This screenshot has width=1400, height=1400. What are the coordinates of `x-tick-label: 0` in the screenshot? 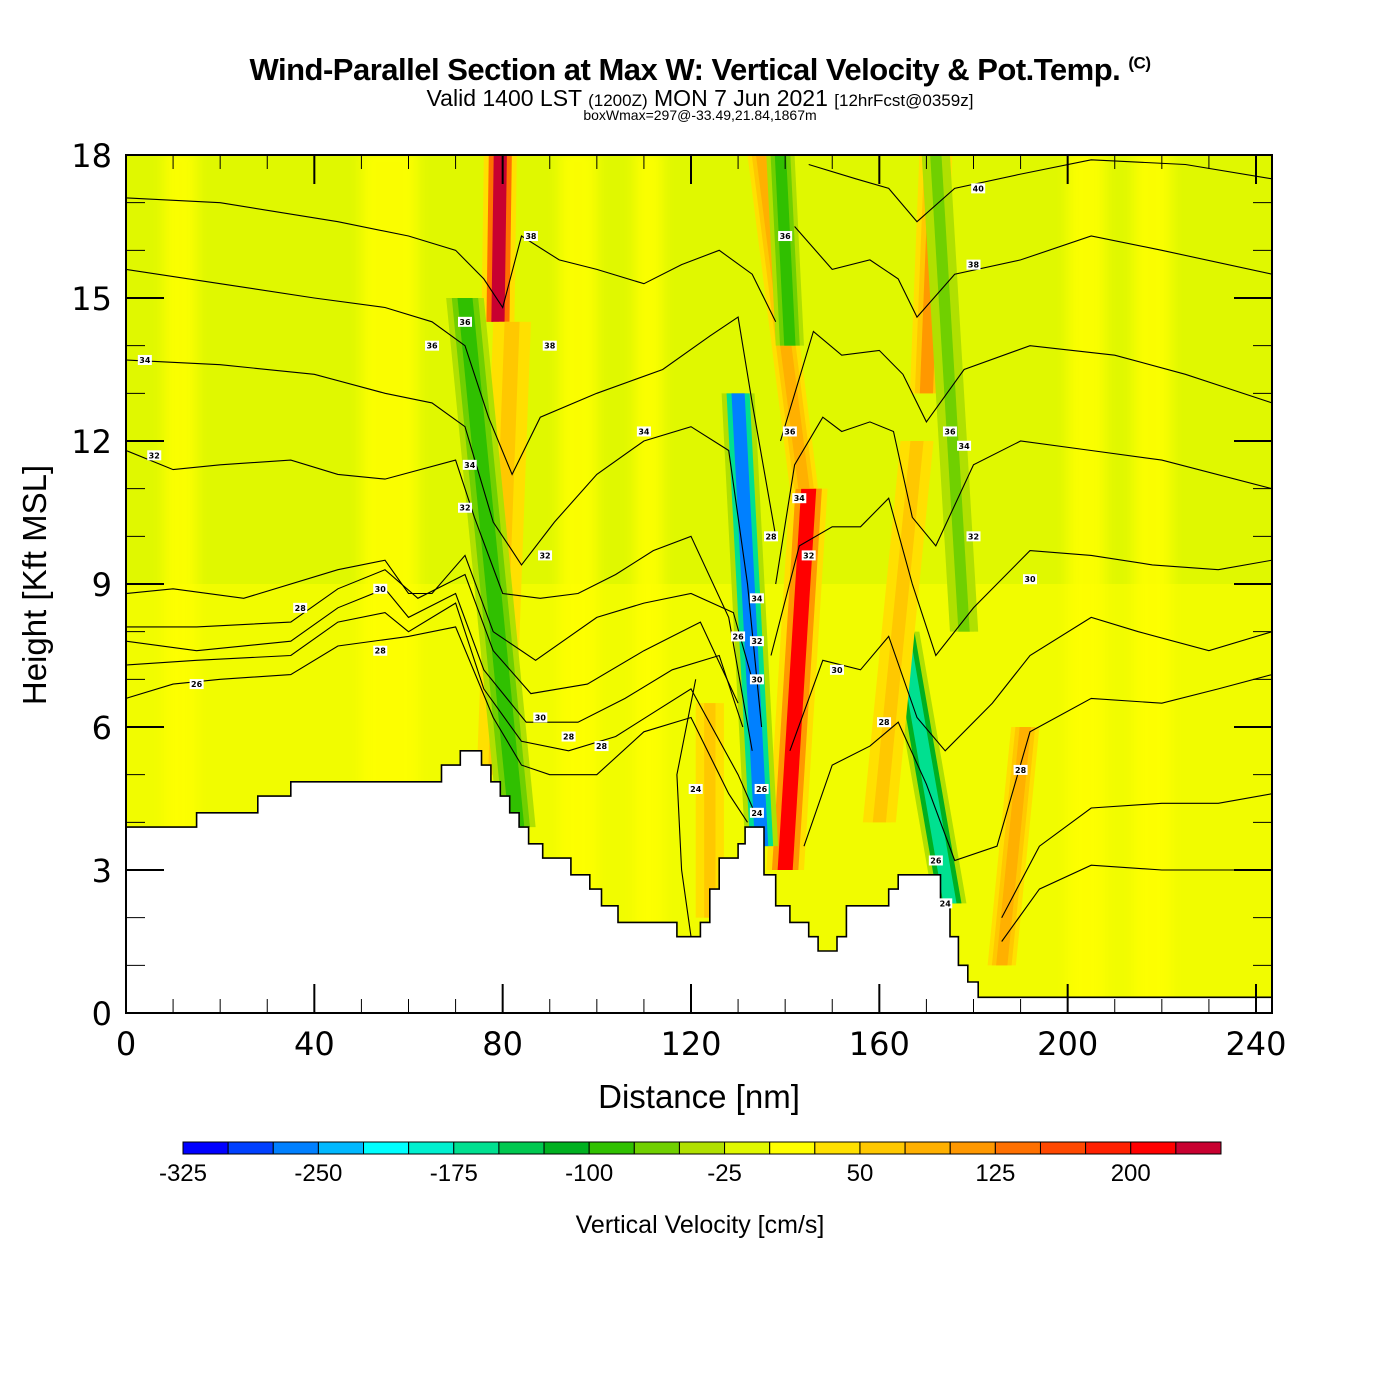 It's located at (126, 1044).